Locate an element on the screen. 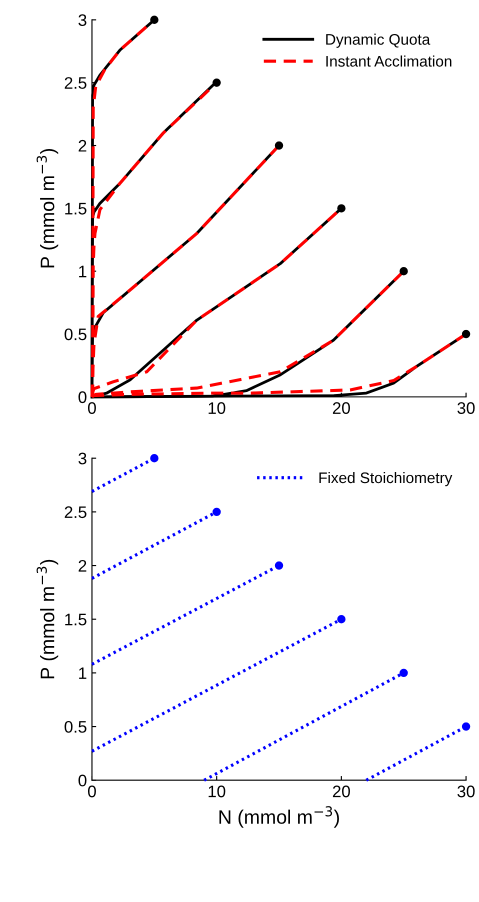 The image size is (479, 902). x-axis-title: N (mmol m$^{−3}$) is located at coordinates (279, 817).